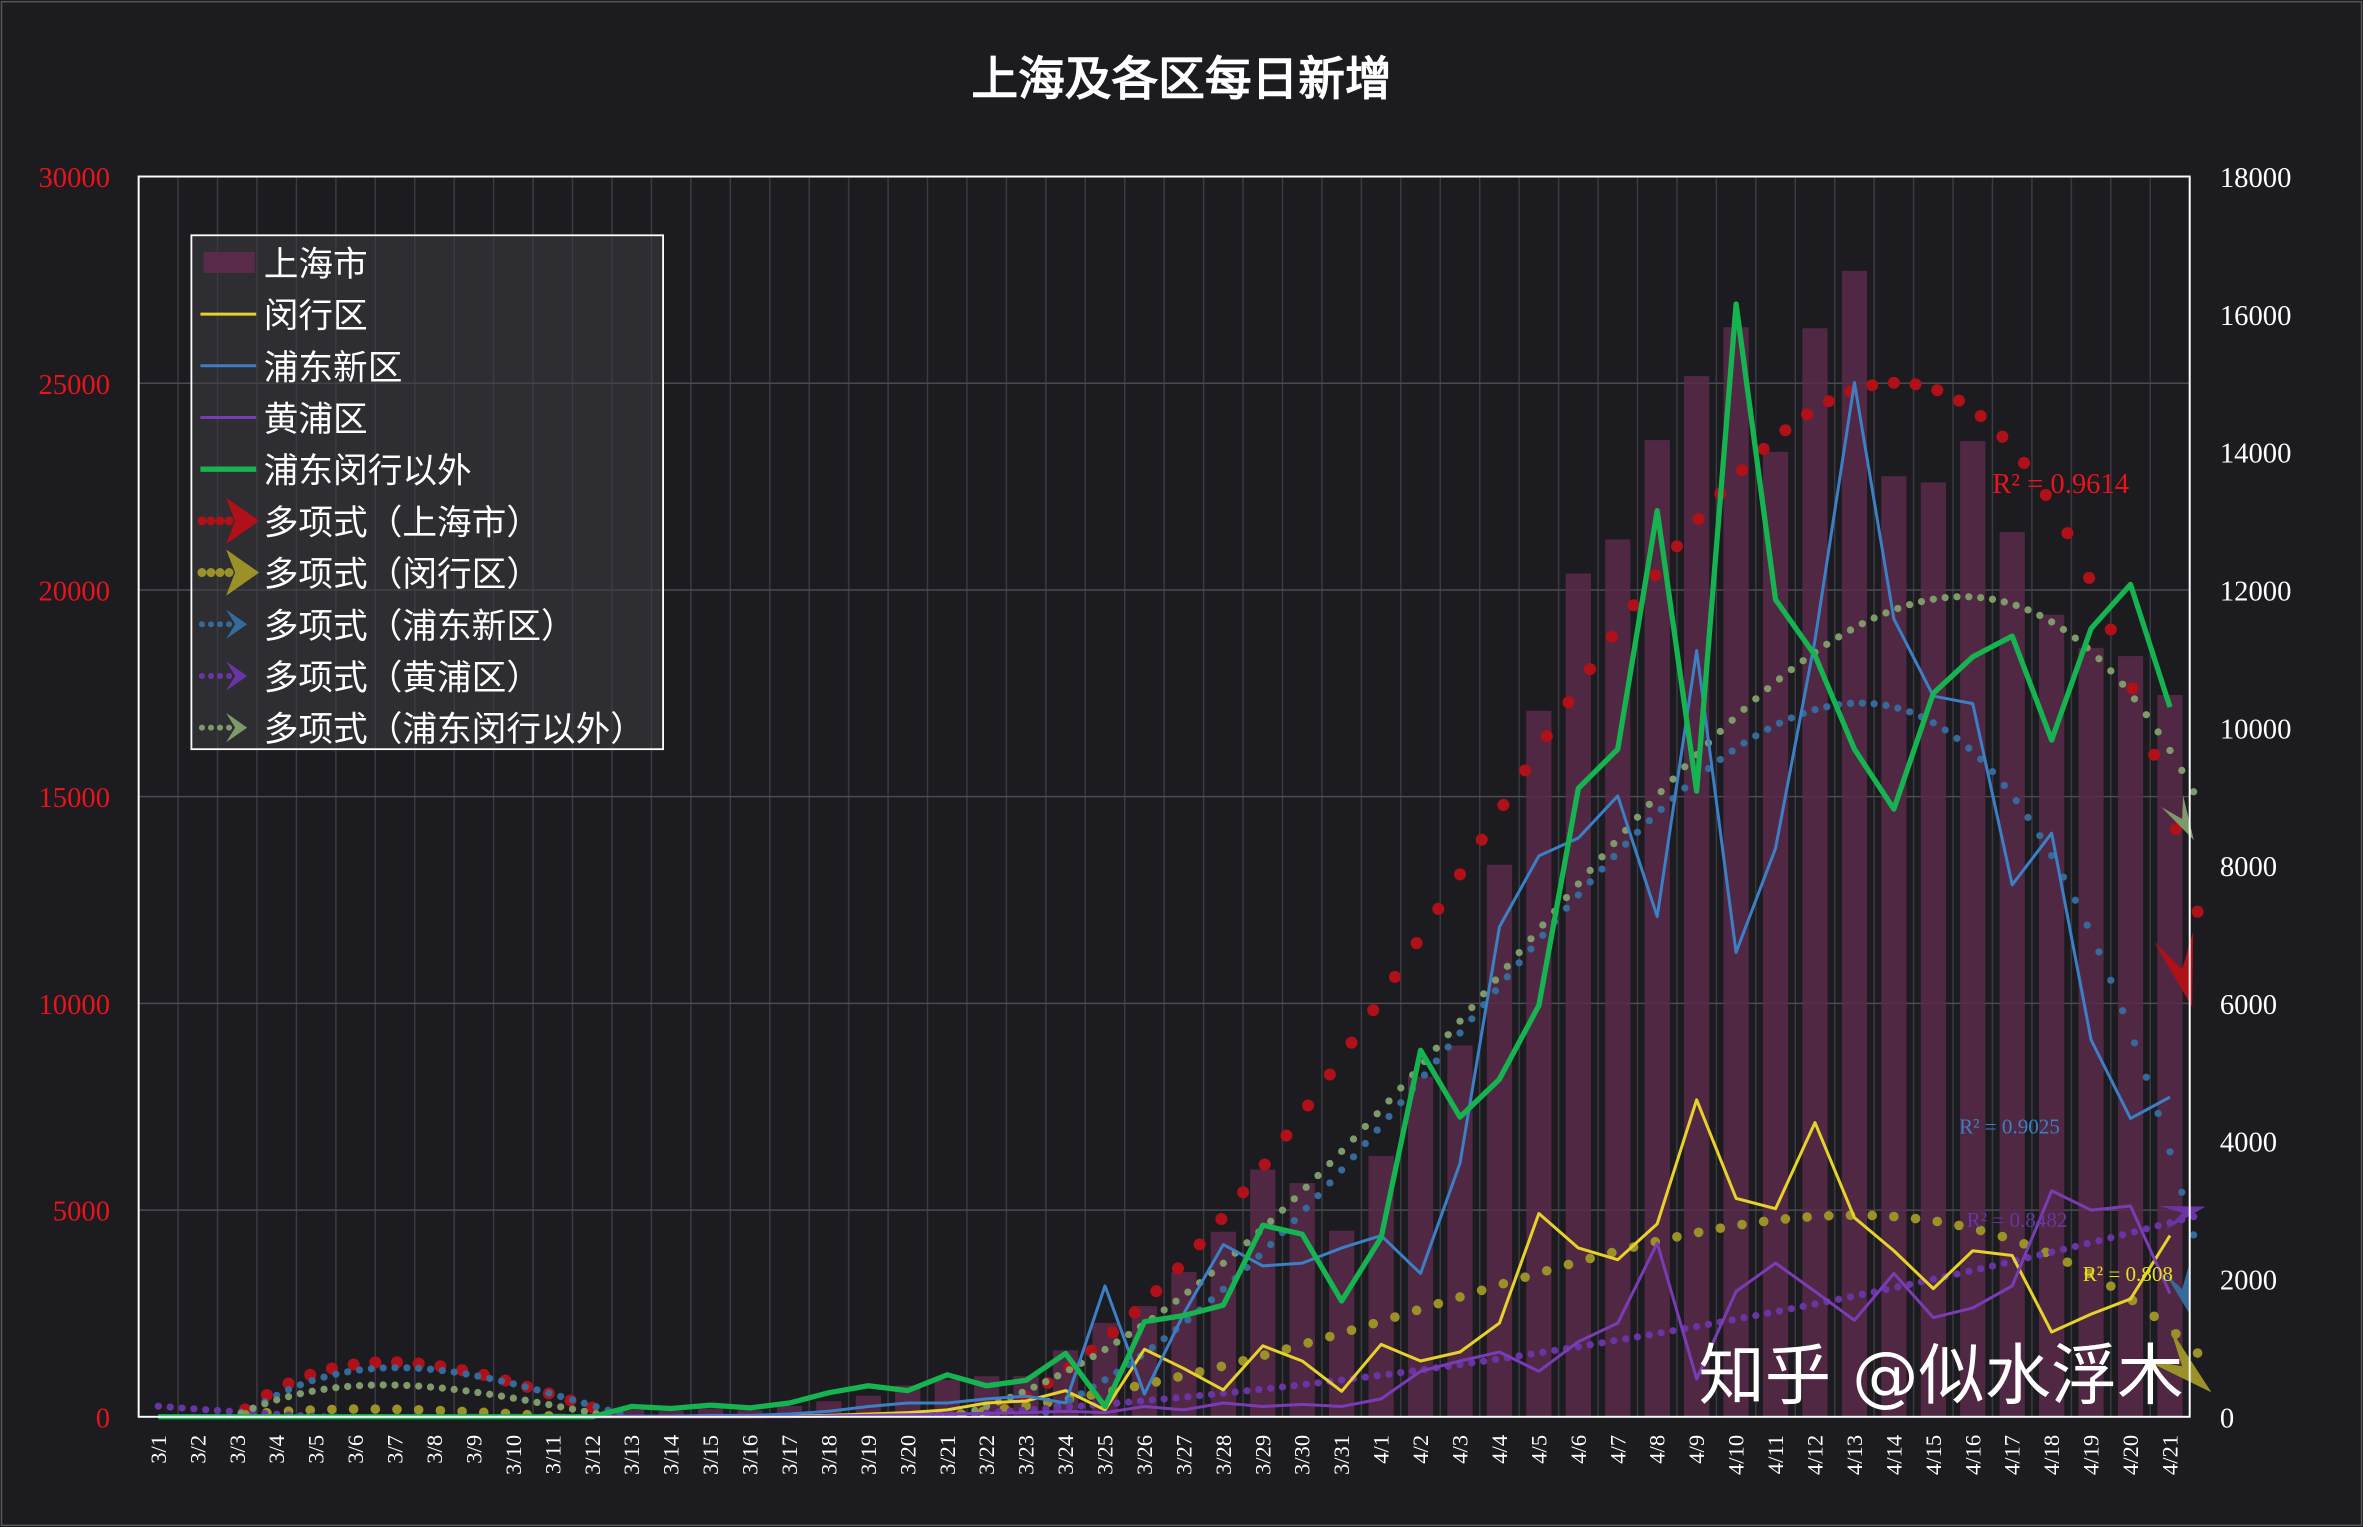 The image size is (2363, 1527). Describe the element at coordinates (74, 798) in the screenshot. I see `left-axis: 0 5000 10000 15000 20000 25000 30000` at that location.